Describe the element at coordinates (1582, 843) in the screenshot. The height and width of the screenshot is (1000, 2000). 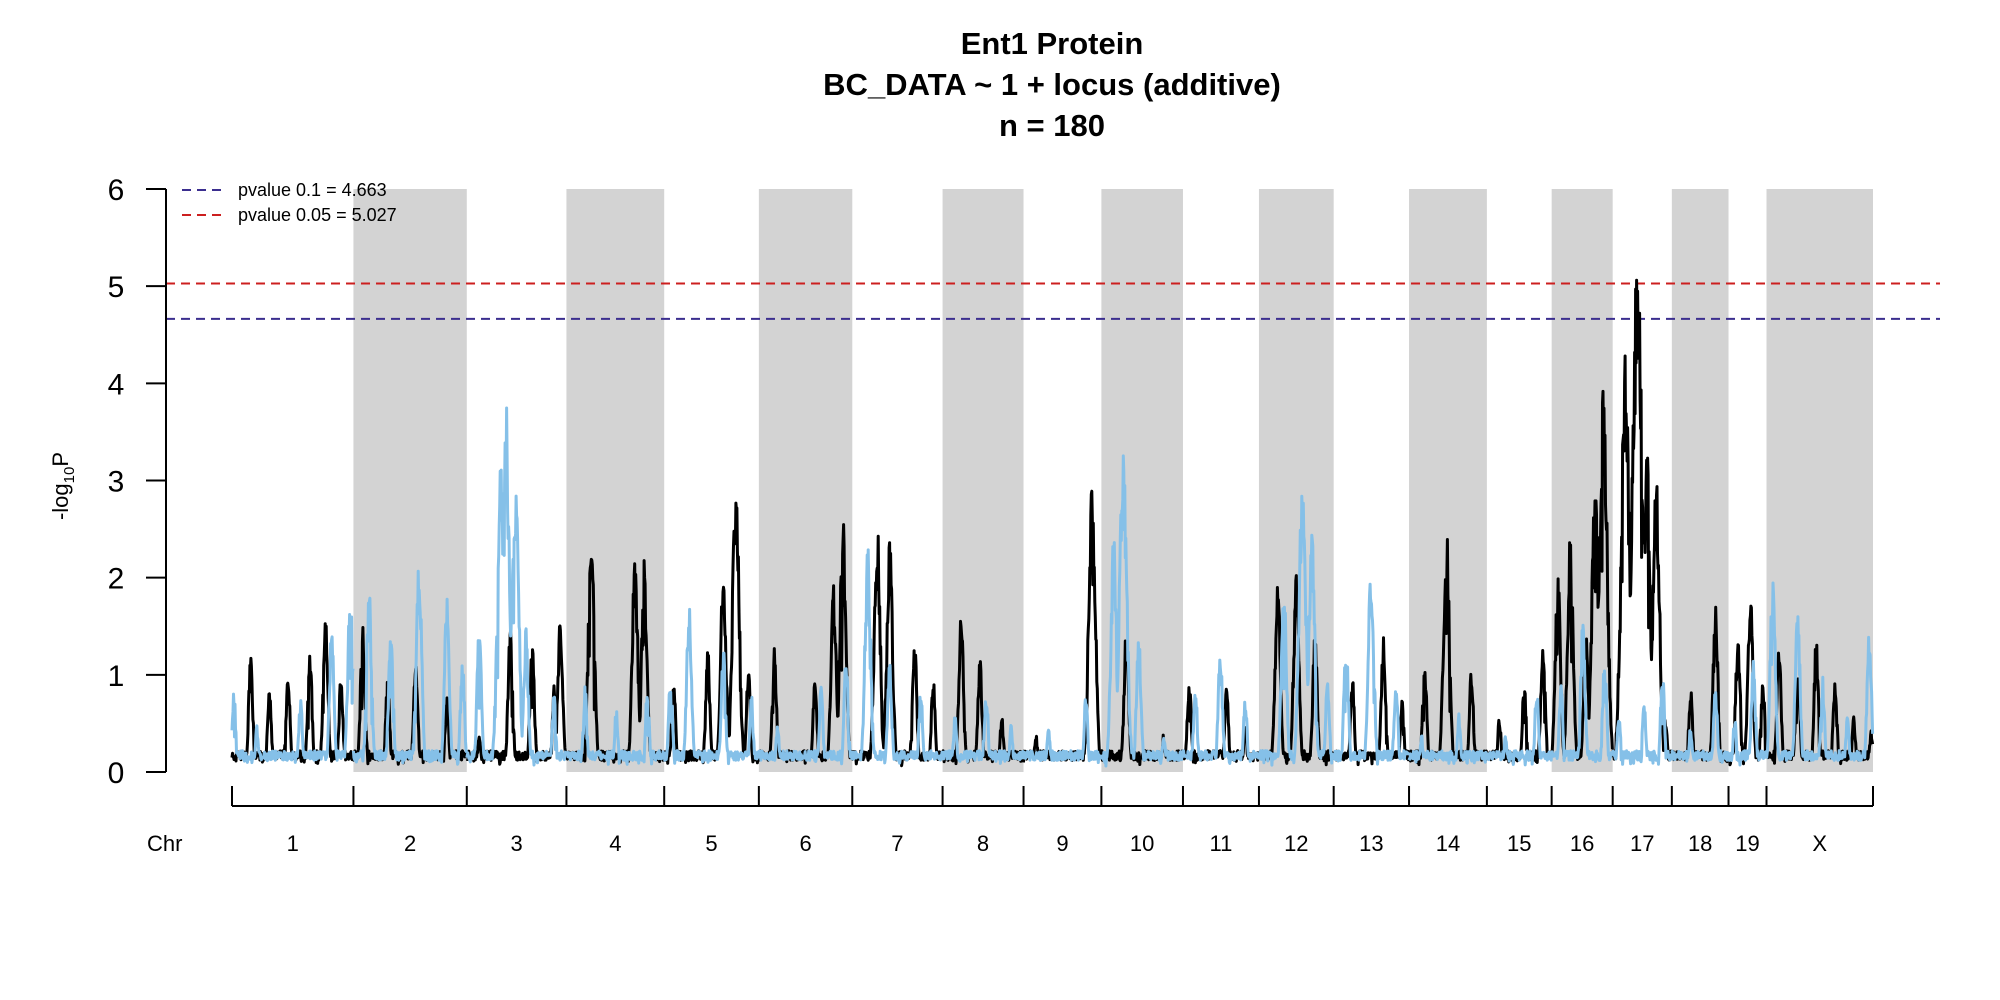
I see `chr-label-16: 16` at that location.